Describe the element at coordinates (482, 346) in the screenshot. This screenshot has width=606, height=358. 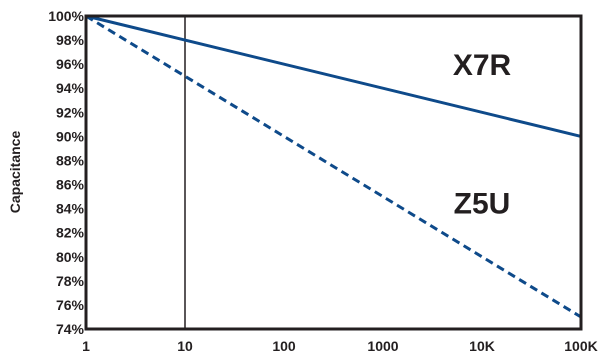
I see `x-tick-label: 10K` at that location.